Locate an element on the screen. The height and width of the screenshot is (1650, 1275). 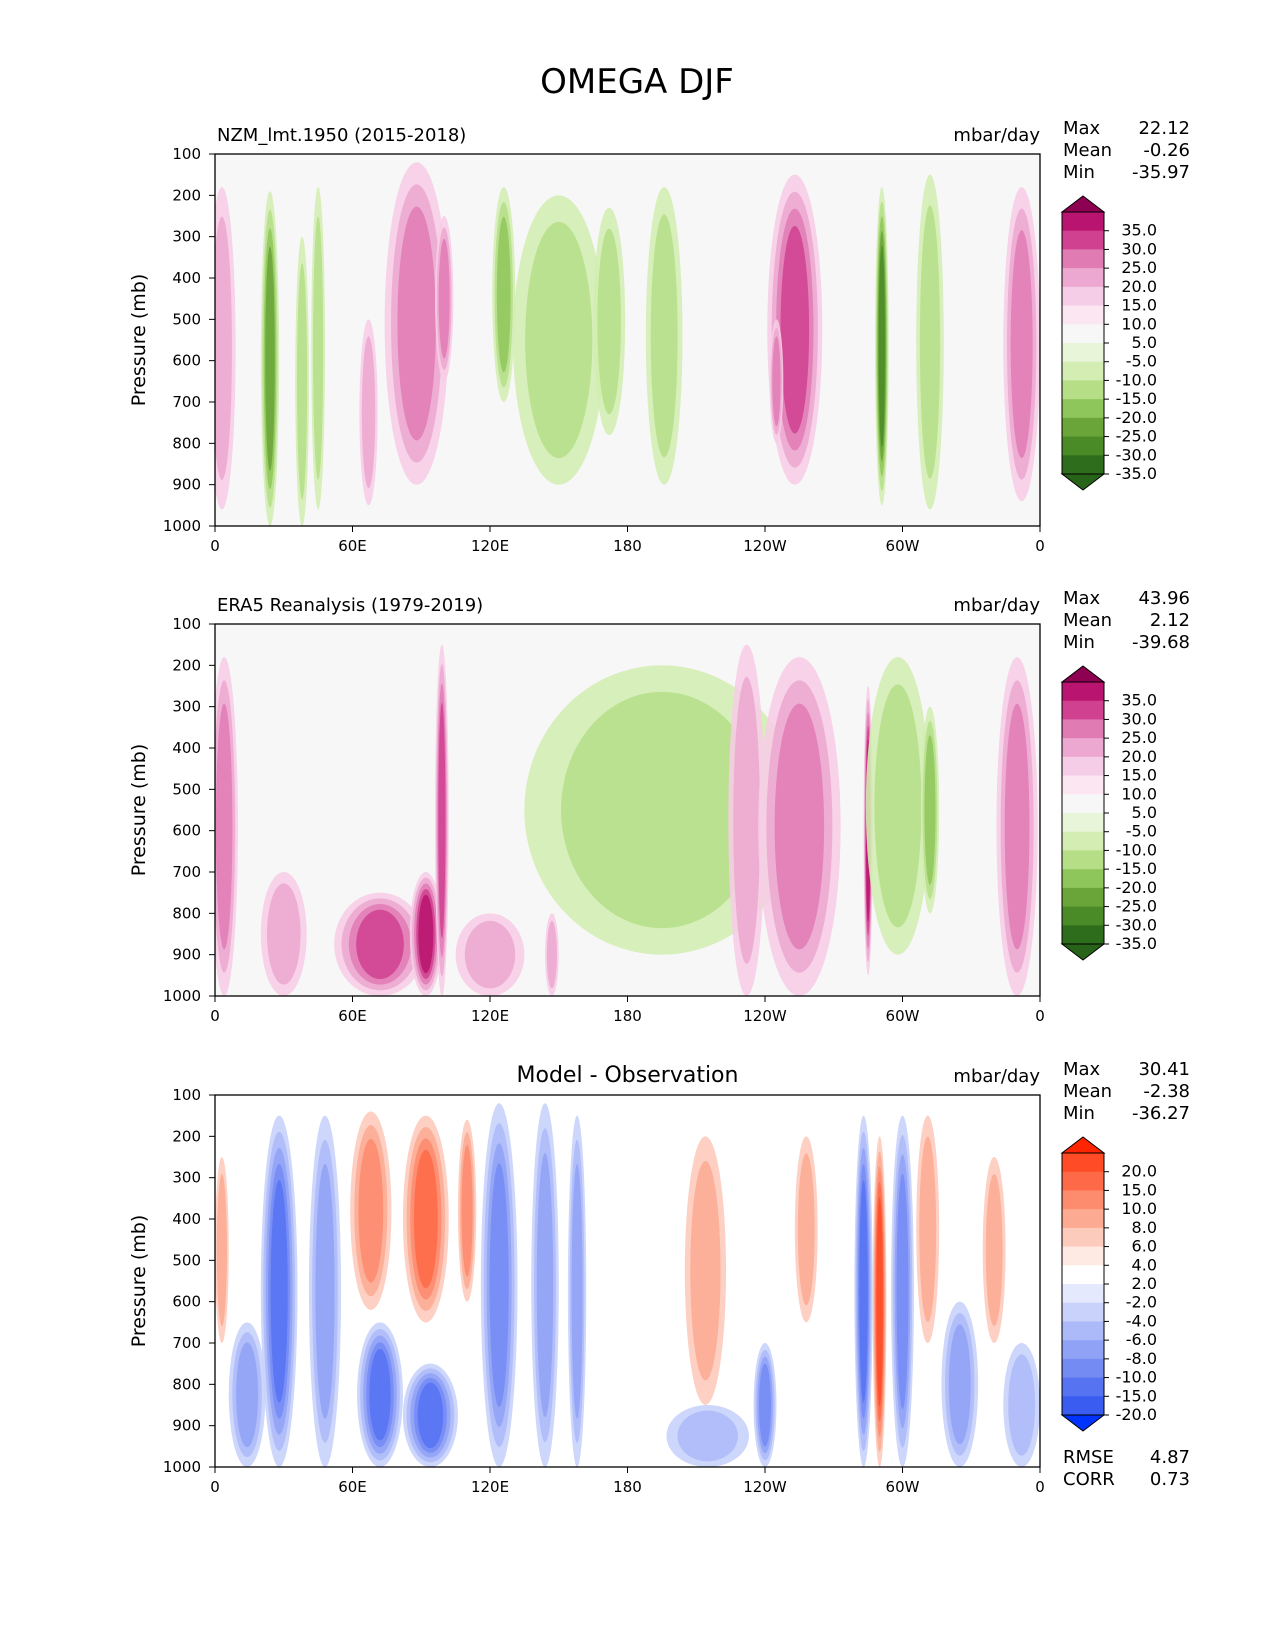
x-tick-label-test-3: 180 is located at coordinates (627, 546).